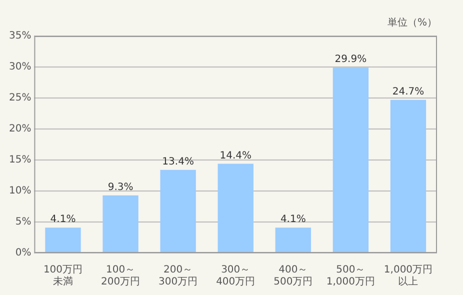  What do you see at coordinates (20, 67) in the screenshot?
I see `y-tick-label: 30%` at bounding box center [20, 67].